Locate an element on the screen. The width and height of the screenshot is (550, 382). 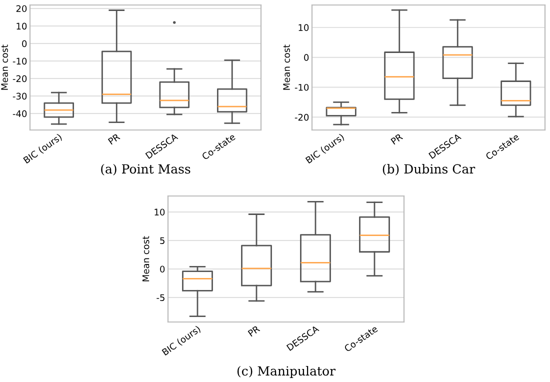
text: (a) Point Mass is located at coordinates (145, 170).